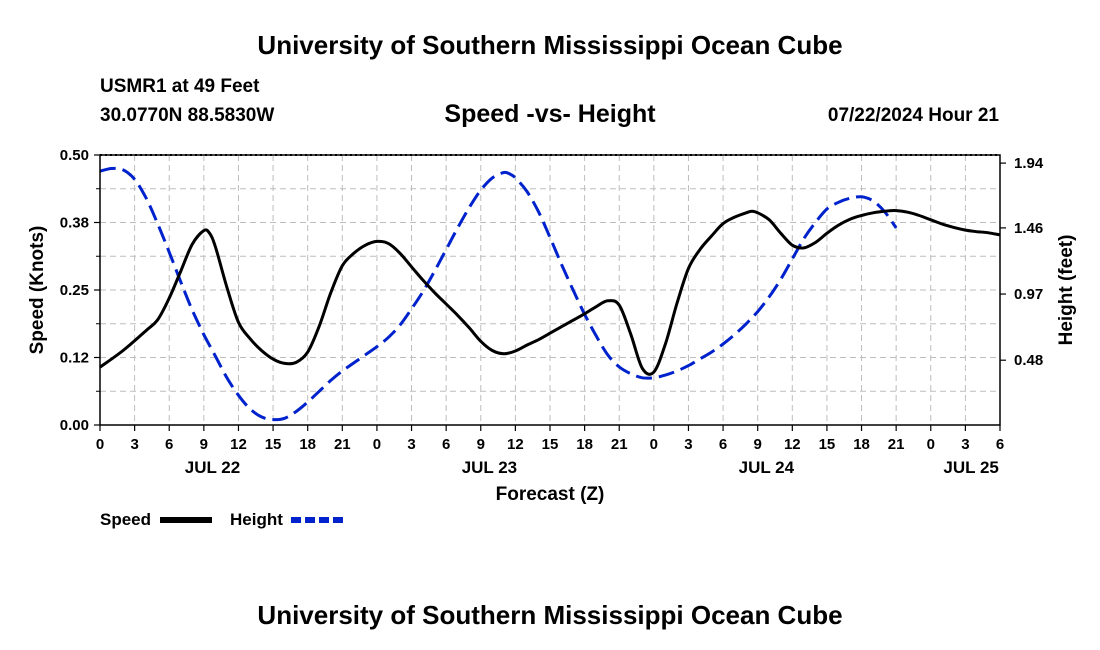 Image resolution: width=1100 pixels, height=650 pixels. Describe the element at coordinates (550, 114) in the screenshot. I see `chart-title: Speed -vs- Height` at that location.